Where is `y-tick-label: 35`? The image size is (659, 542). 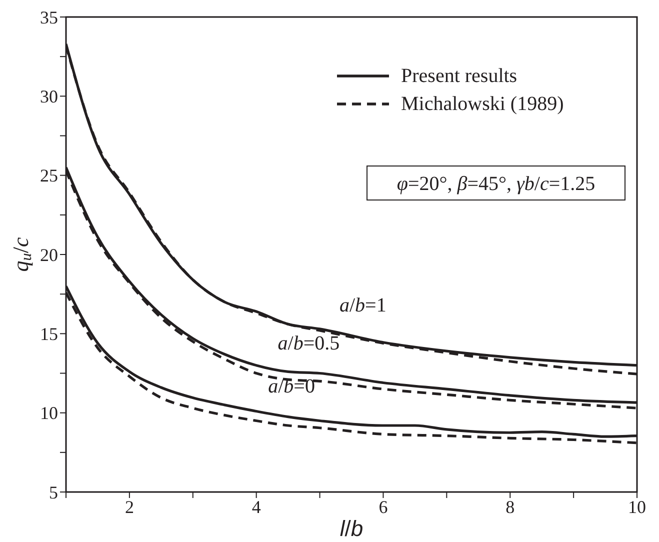 y-tick-label: 35 is located at coordinates (49, 17).